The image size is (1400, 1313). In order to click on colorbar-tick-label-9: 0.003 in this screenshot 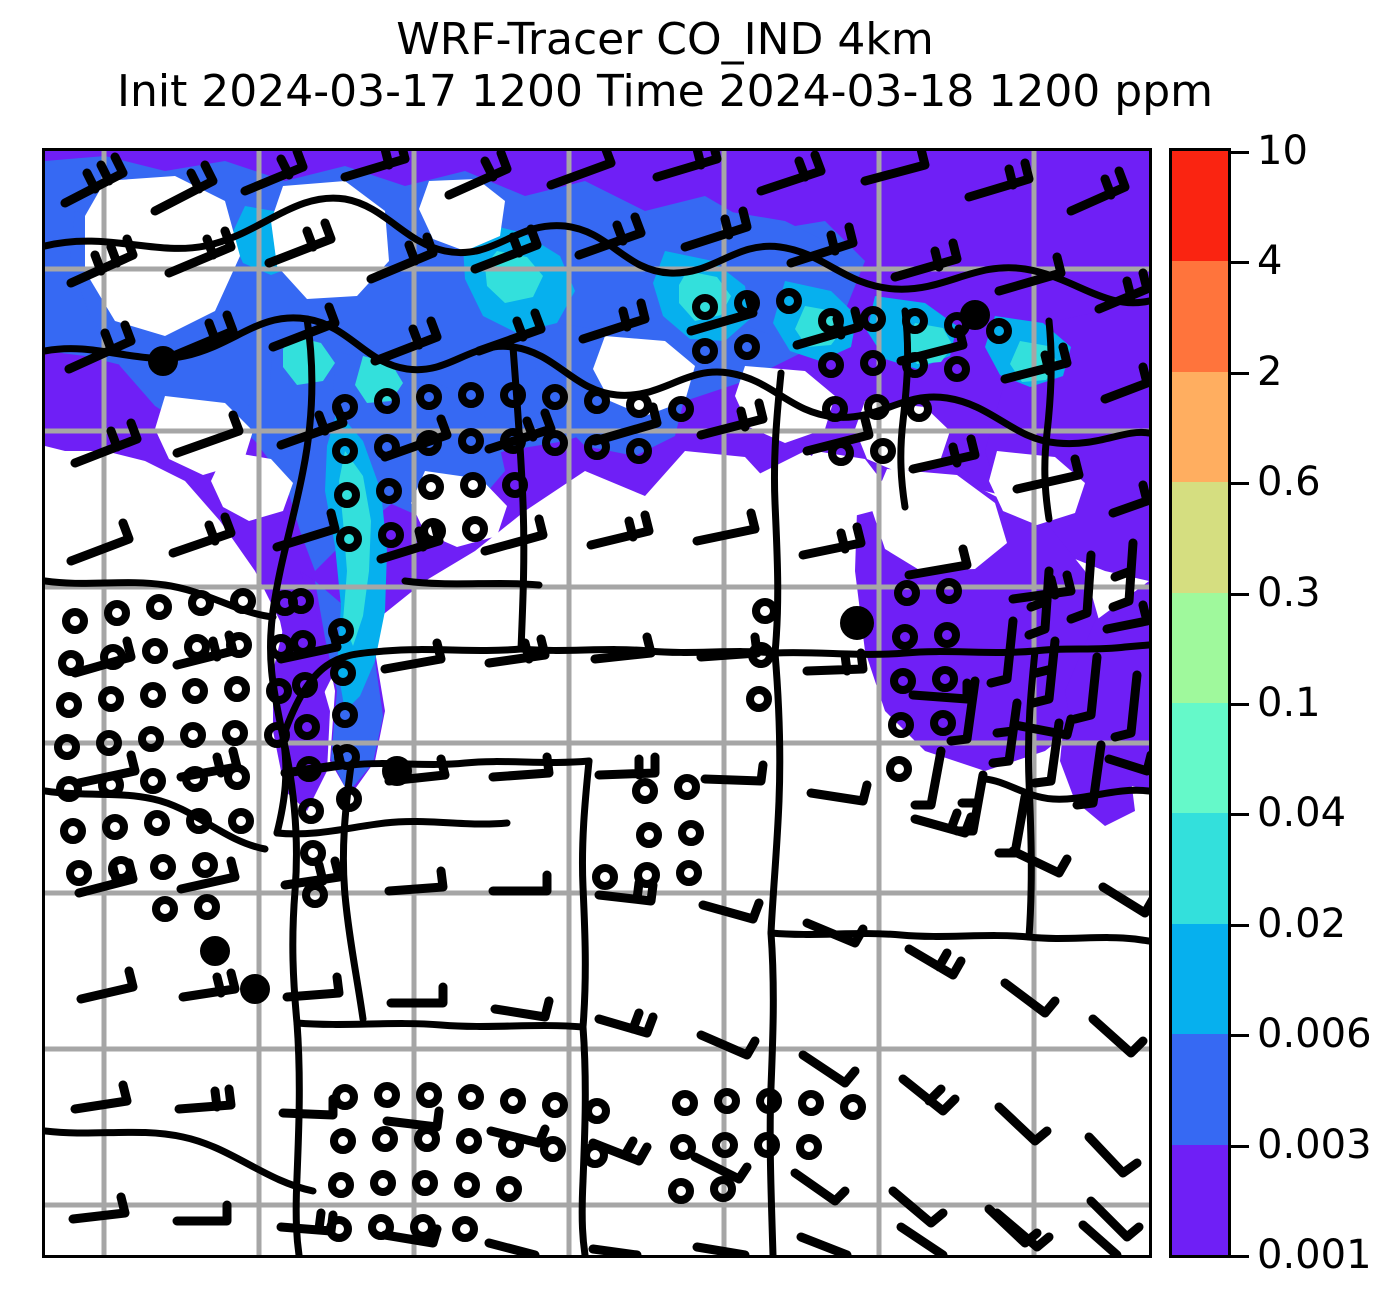, I will do `click(1314, 1144)`.